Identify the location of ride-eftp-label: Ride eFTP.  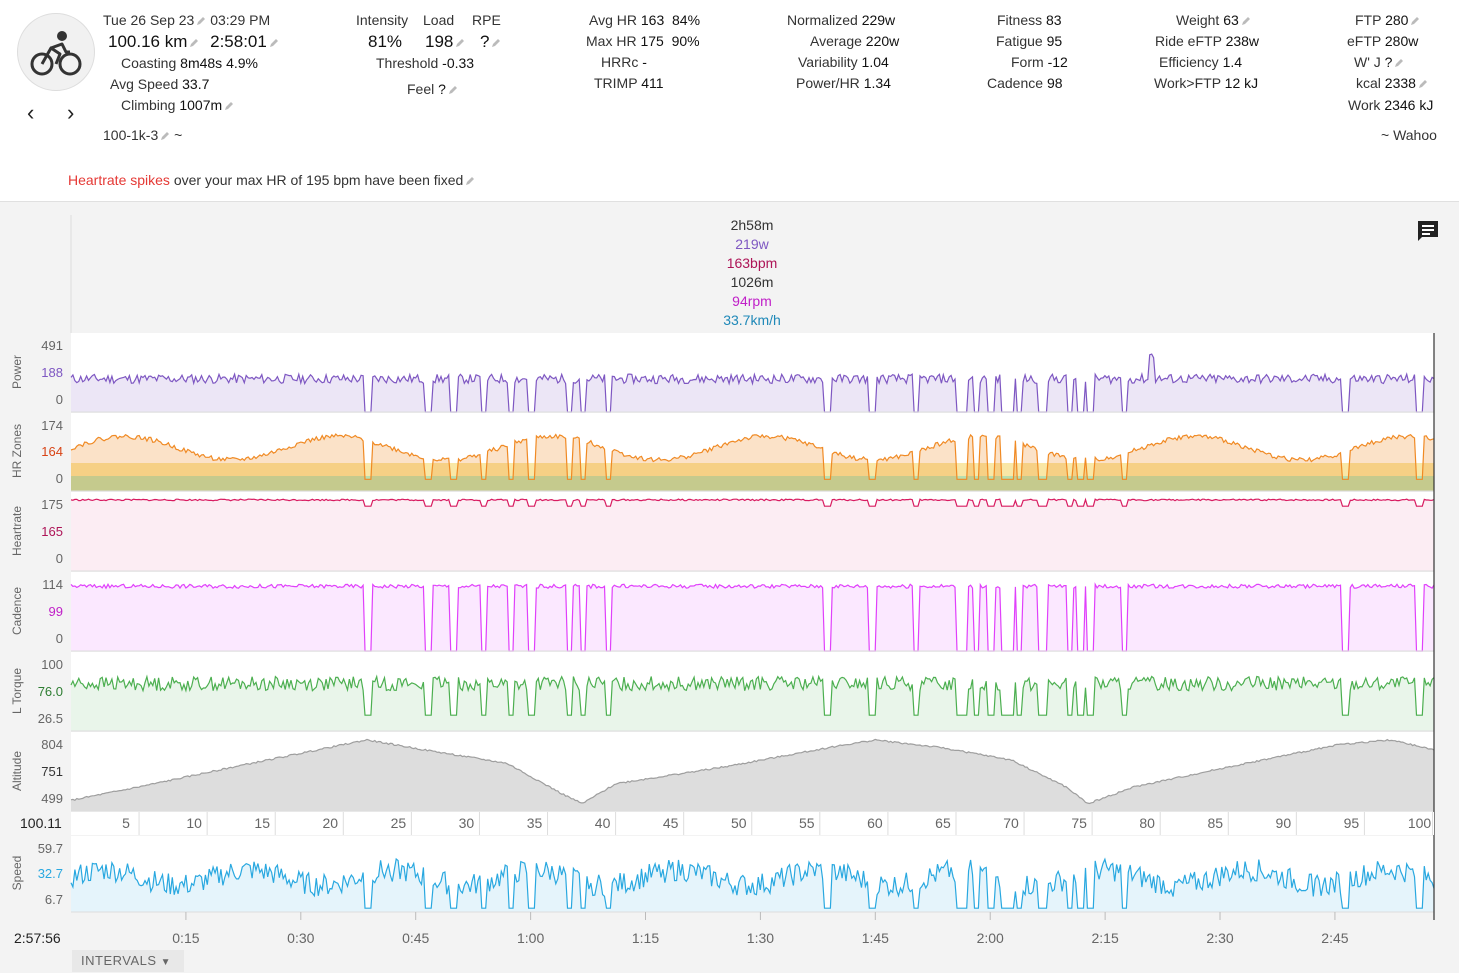
(1188, 41).